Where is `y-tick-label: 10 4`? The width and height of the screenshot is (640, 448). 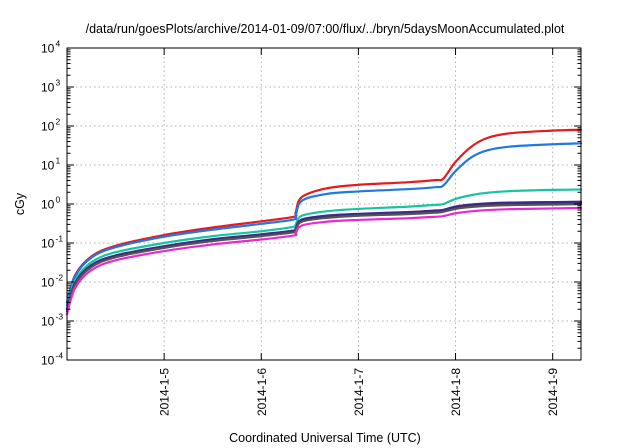
y-tick-label: 10 4 is located at coordinates (51, 47).